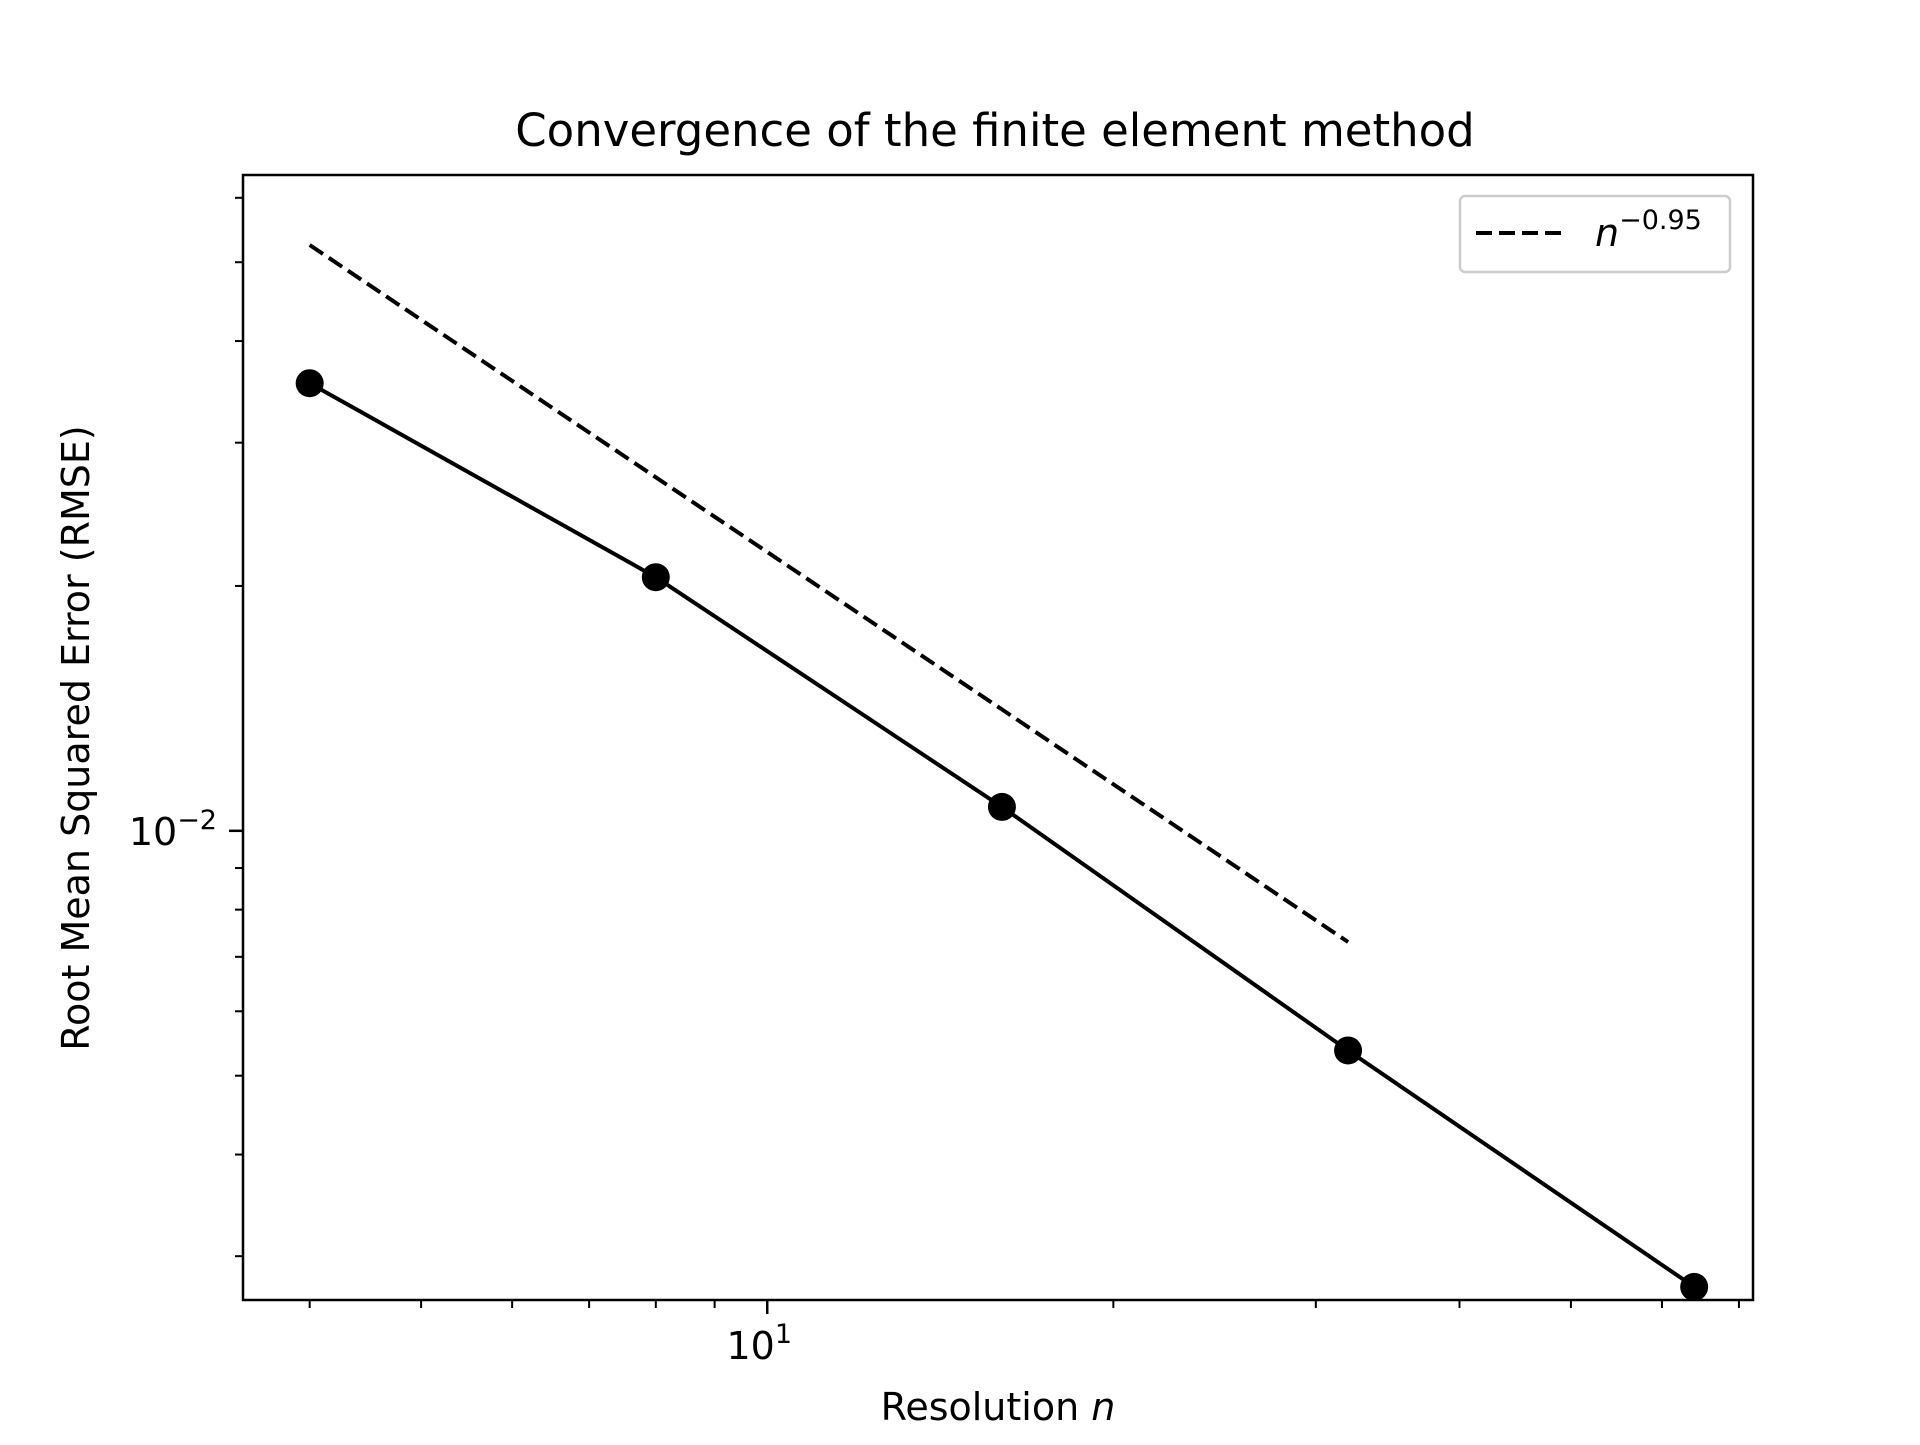 This screenshot has height=1445, width=1920. What do you see at coordinates (1607, 233) in the screenshot?
I see `legend-label-base: n` at bounding box center [1607, 233].